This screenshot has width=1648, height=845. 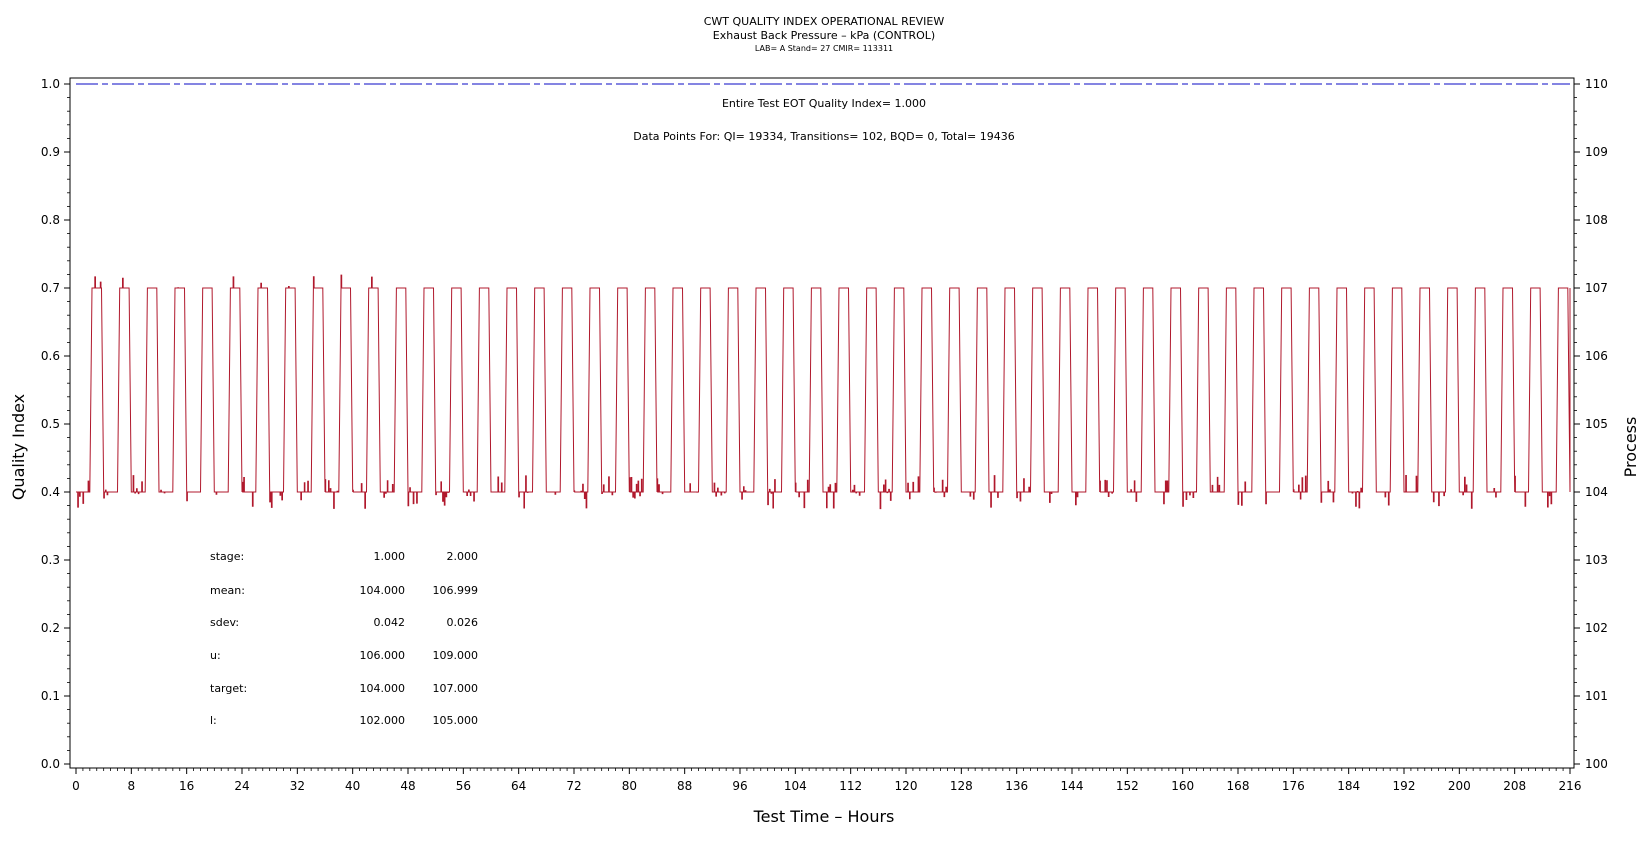 I want to click on y-axis-label-left: Quality Index, so click(x=18, y=447).